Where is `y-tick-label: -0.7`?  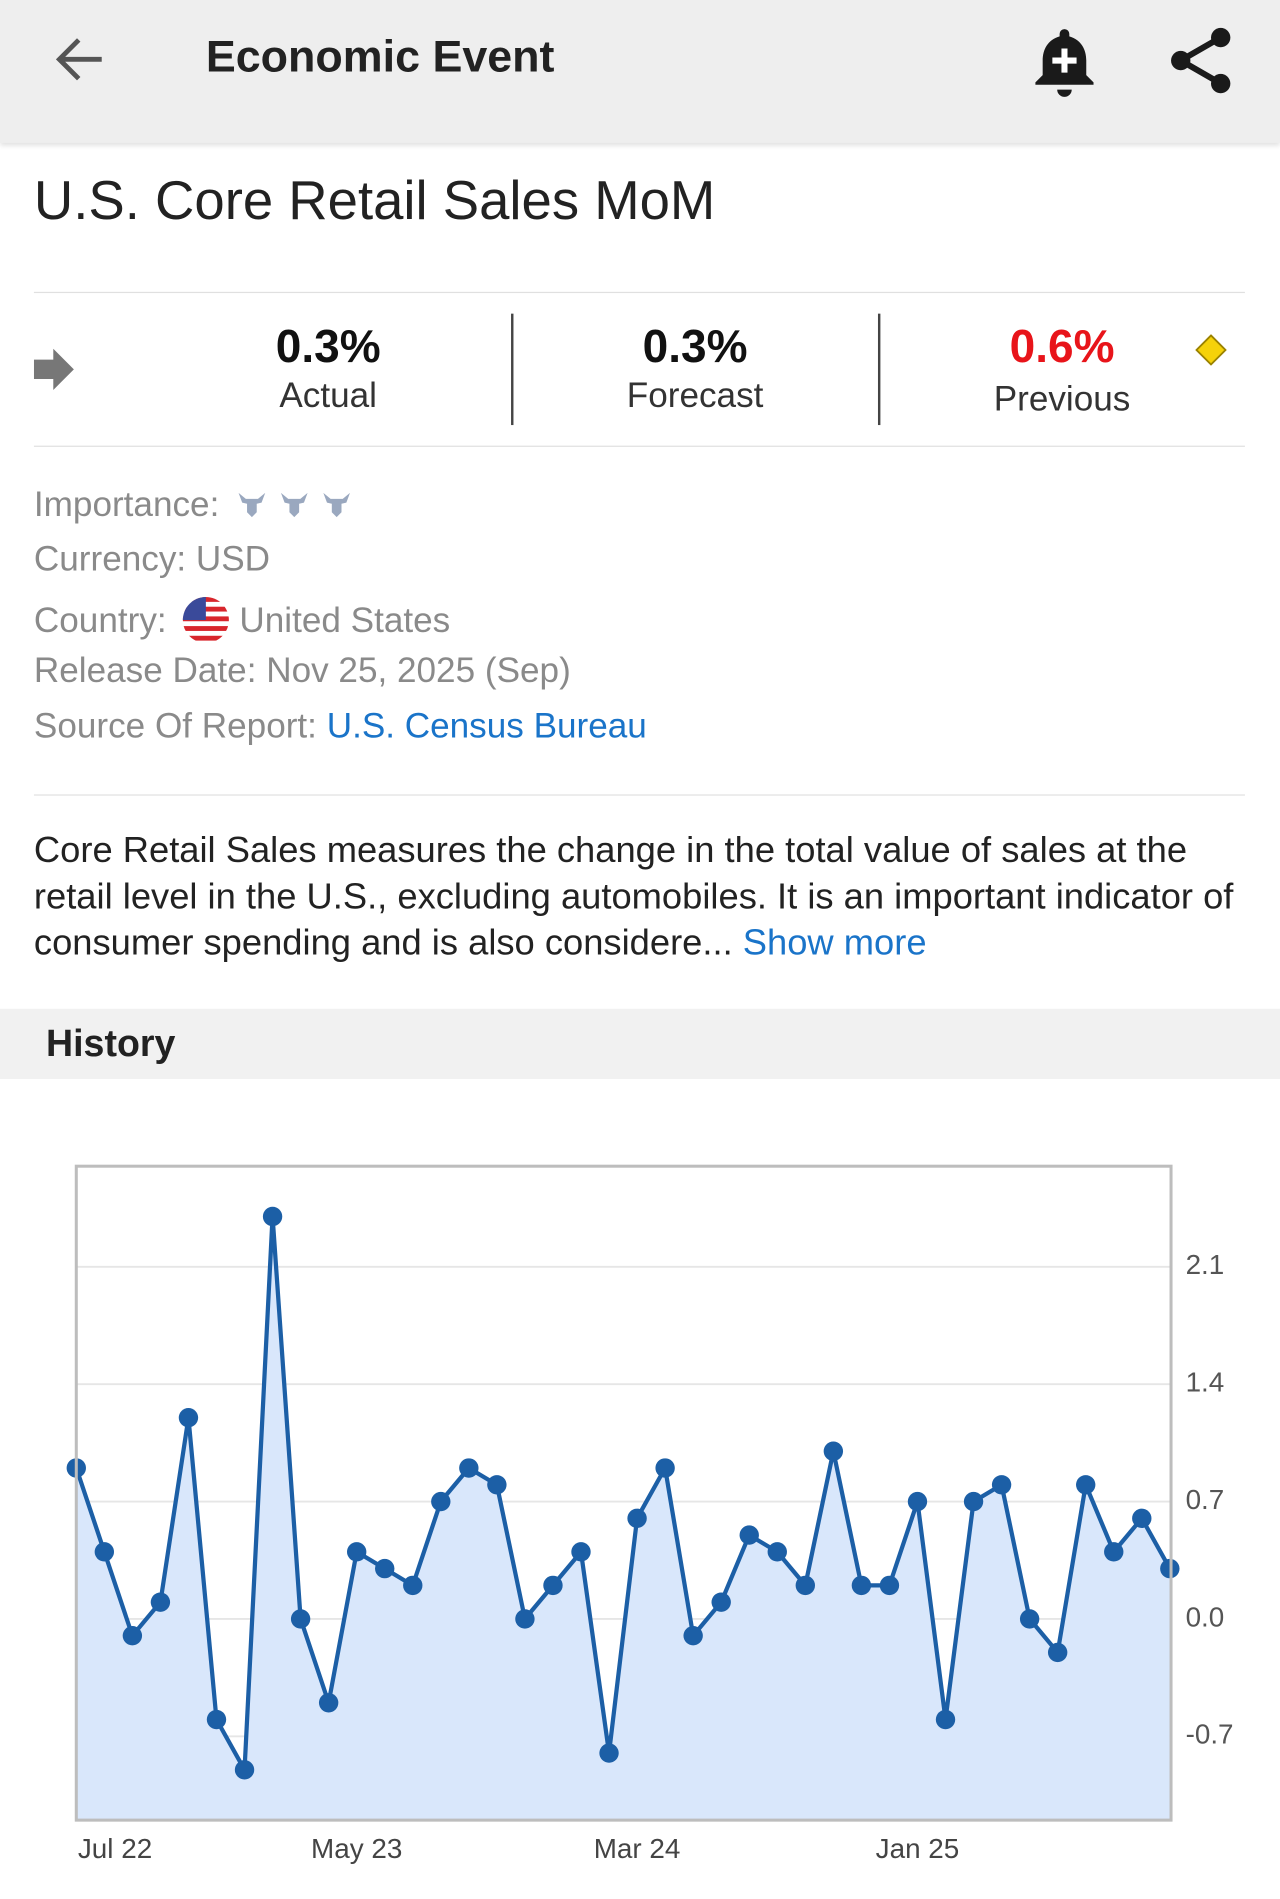 y-tick-label: -0.7 is located at coordinates (1210, 1734).